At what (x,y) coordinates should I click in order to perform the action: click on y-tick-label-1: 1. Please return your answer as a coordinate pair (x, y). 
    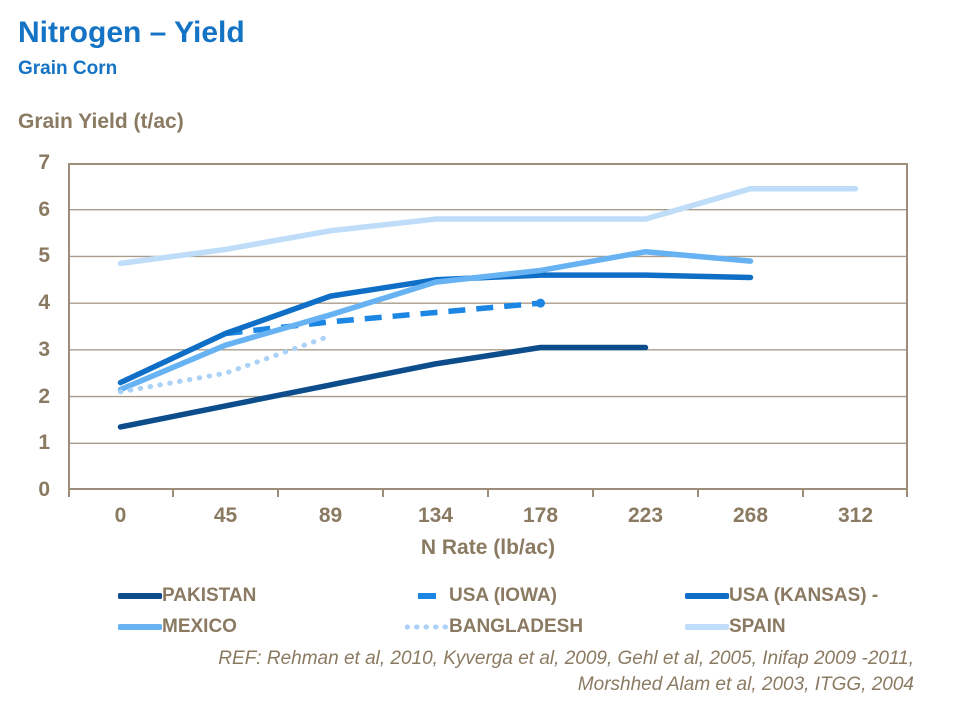
    Looking at the image, I should click on (44, 443).